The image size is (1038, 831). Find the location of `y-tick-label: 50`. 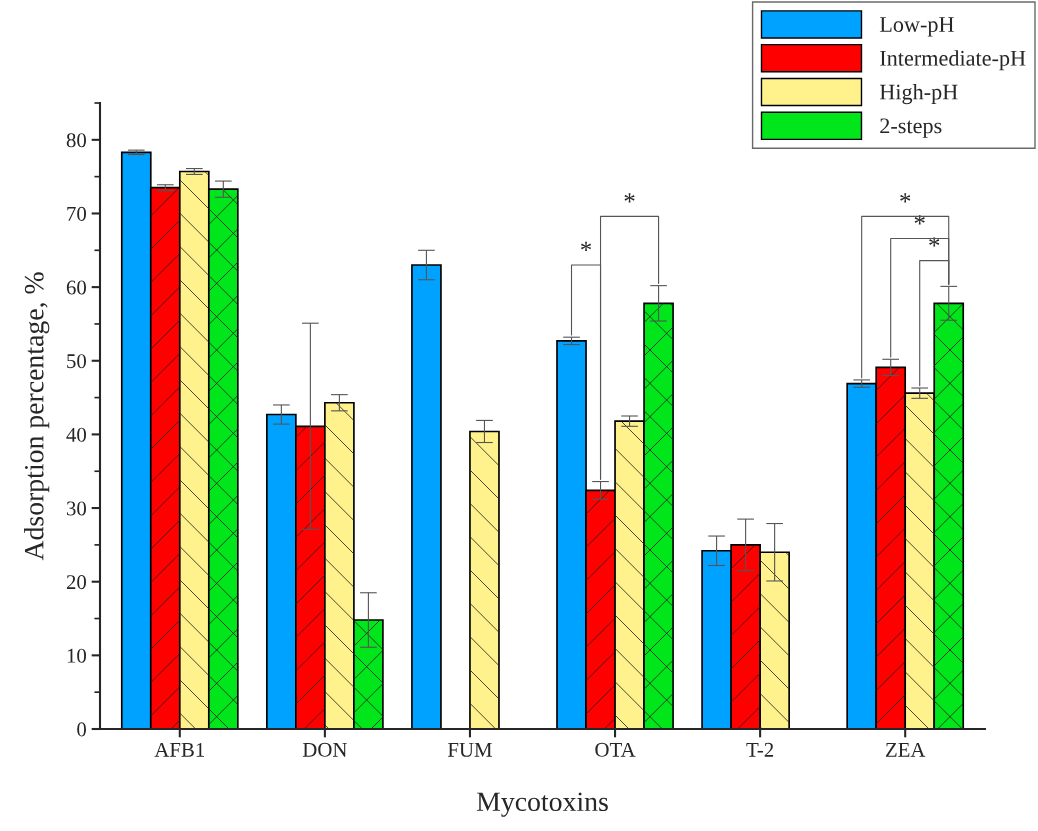

y-tick-label: 50 is located at coordinates (77, 361).